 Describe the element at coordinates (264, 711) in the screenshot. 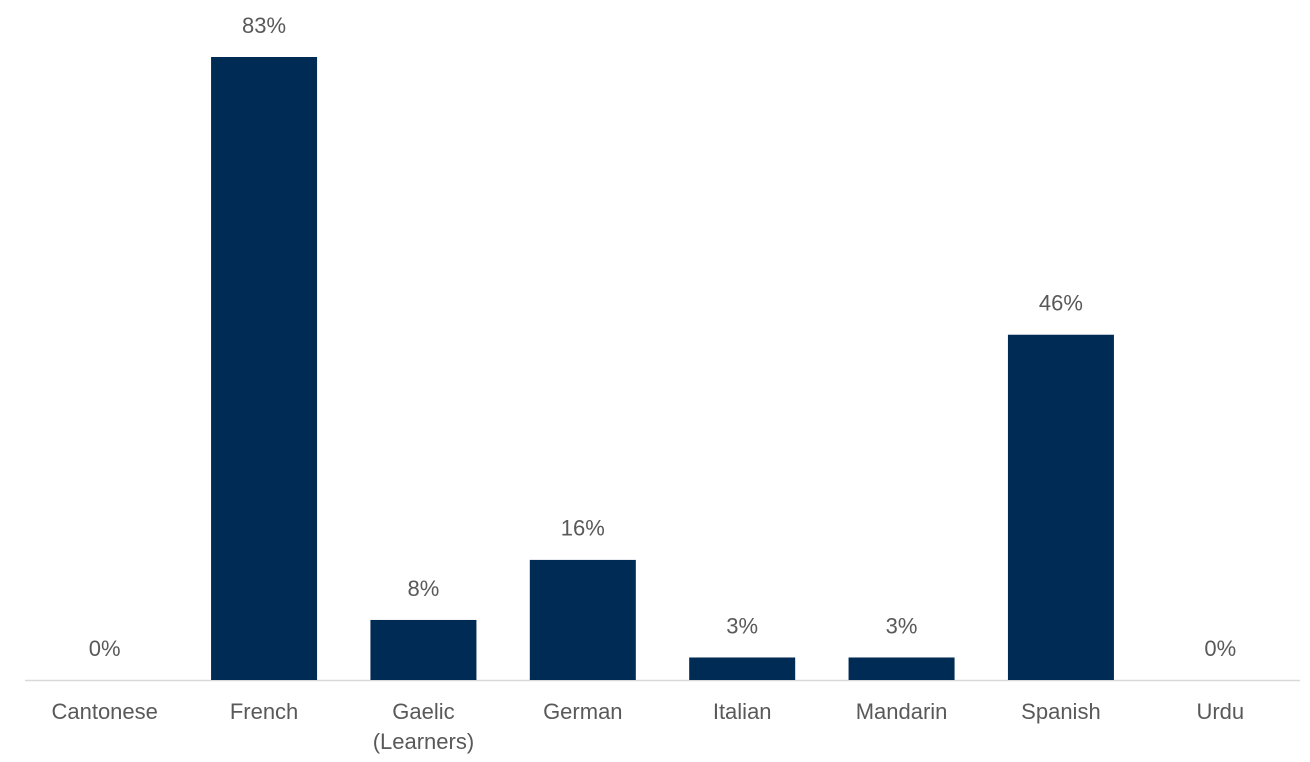

I see `x-tick-label: French` at that location.